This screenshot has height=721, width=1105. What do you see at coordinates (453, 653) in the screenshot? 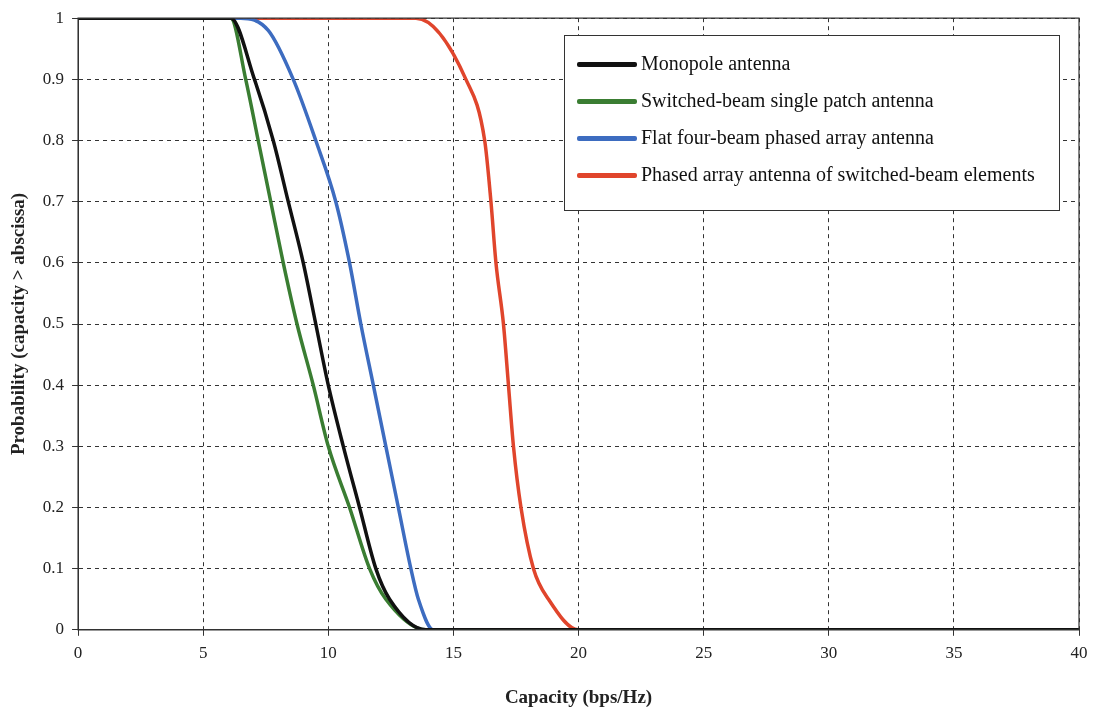
I see `x-tick-label: 15` at bounding box center [453, 653].